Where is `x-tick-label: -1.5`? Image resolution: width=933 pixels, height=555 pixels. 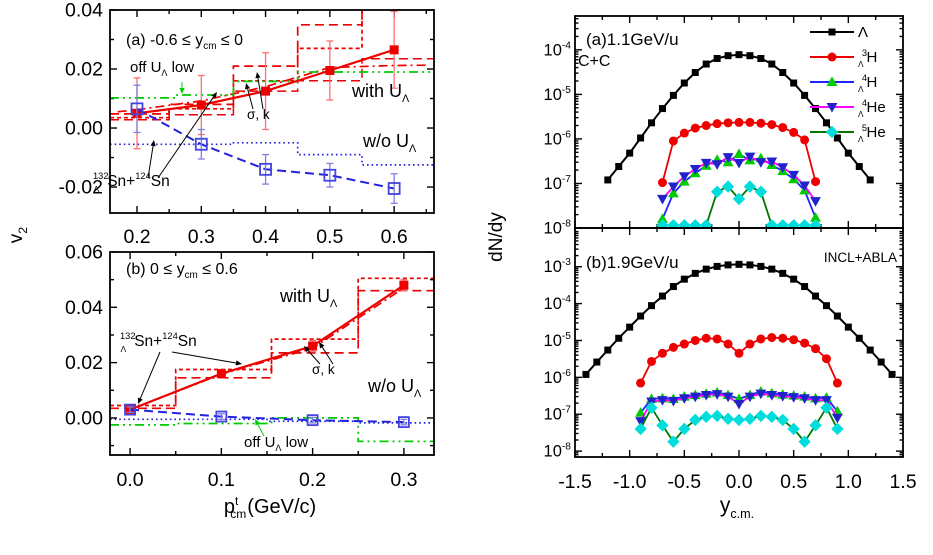 x-tick-label: -1.5 is located at coordinates (575, 482).